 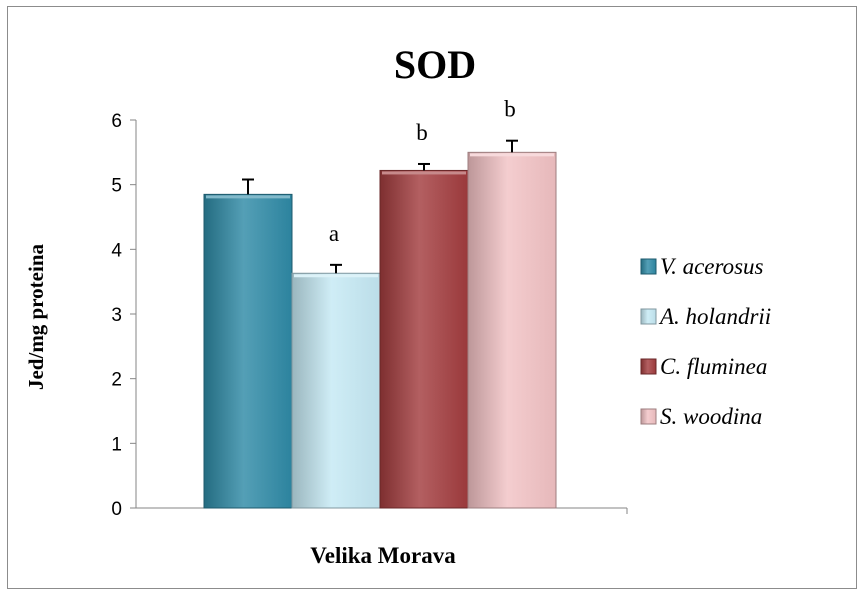 I want to click on y-tick-label: 0, so click(x=116, y=509).